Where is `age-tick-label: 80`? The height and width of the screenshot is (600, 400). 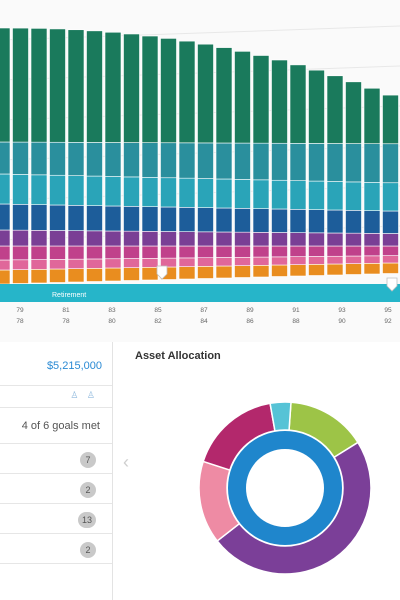
age-tick-label: 80 is located at coordinates (112, 321).